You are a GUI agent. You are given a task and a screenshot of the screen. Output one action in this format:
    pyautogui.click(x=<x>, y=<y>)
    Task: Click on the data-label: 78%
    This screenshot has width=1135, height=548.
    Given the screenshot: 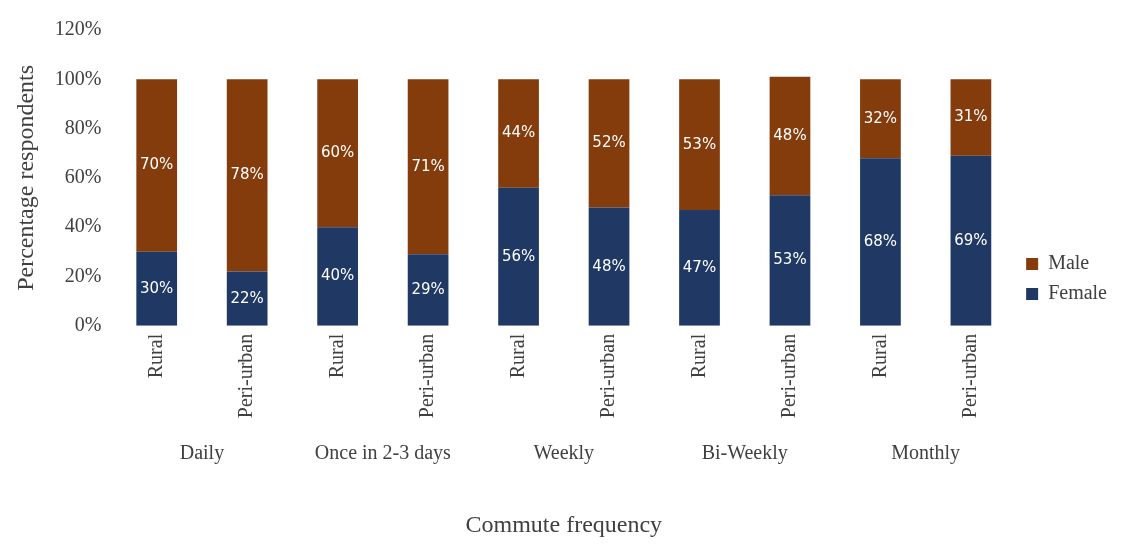 What is the action you would take?
    pyautogui.click(x=247, y=174)
    